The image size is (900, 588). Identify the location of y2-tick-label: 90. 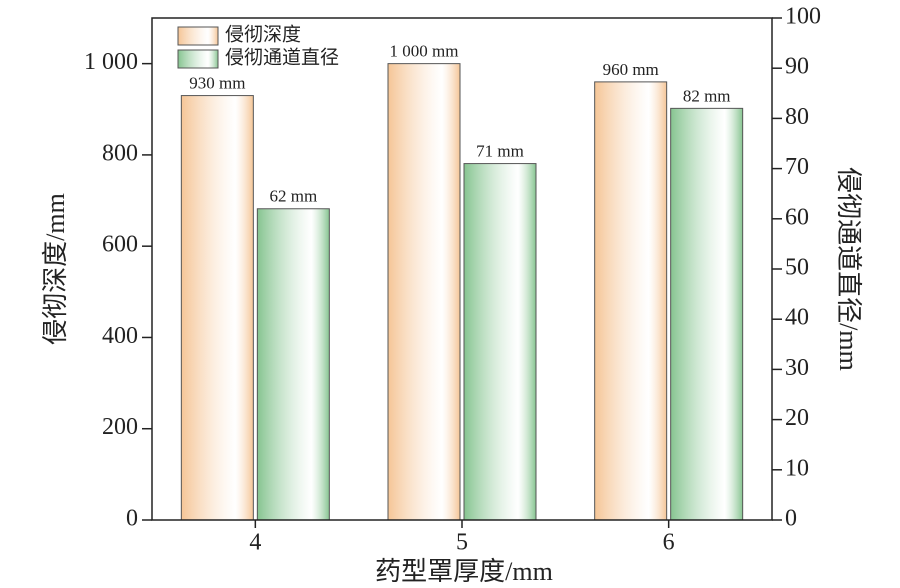
(797, 67).